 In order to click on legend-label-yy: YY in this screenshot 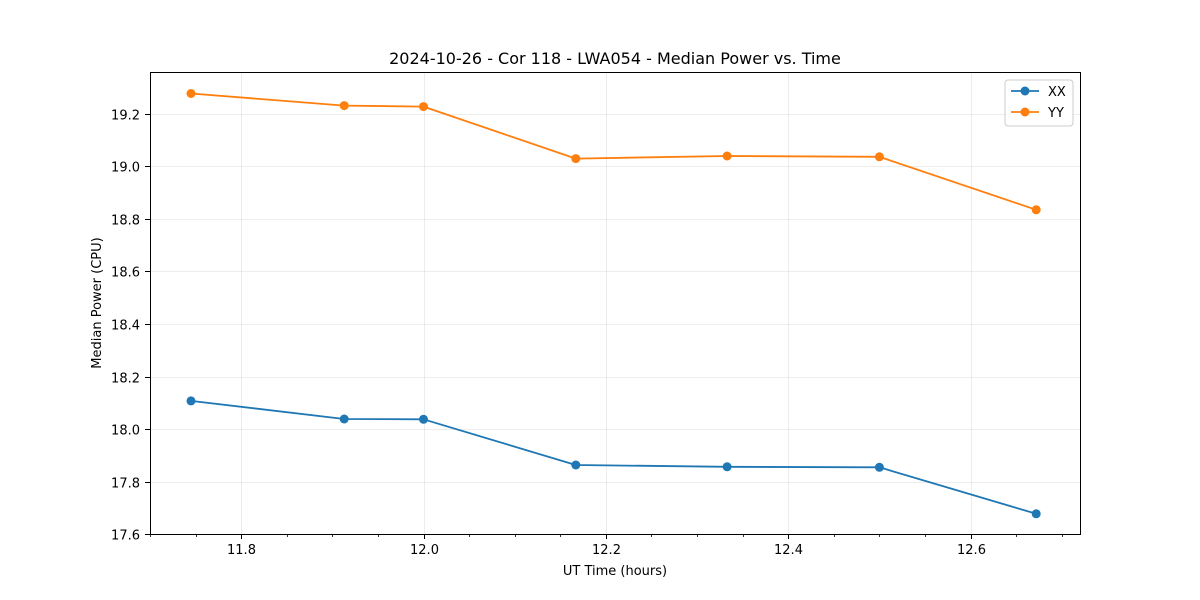, I will do `click(1055, 113)`.